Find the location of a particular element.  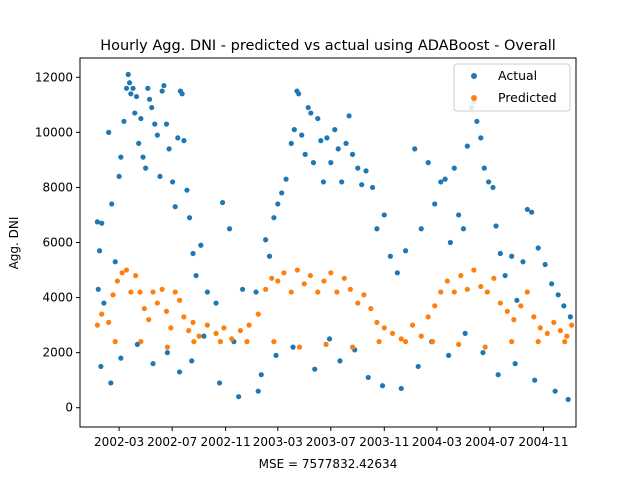

legend-label-predicted: Predicted is located at coordinates (527, 97).